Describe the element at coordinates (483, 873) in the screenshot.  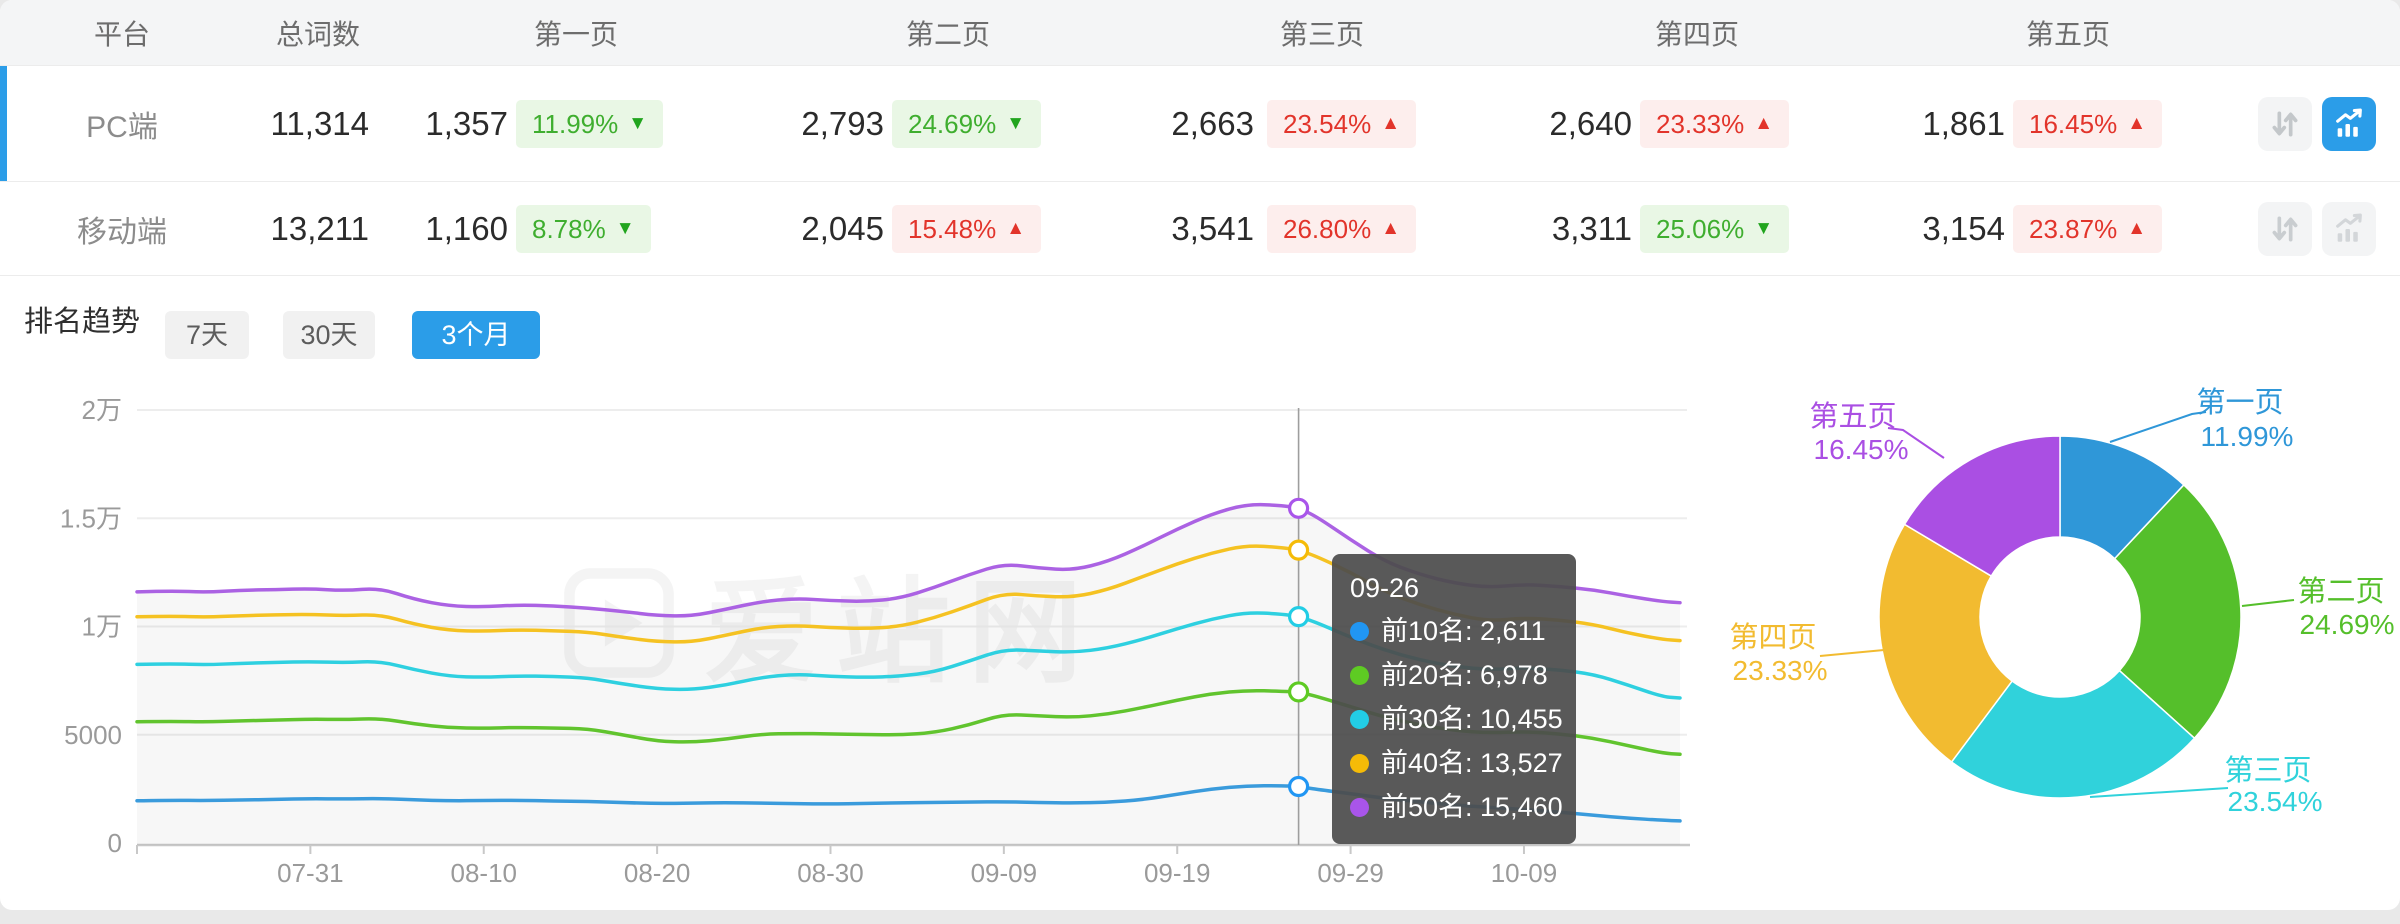
I see `x-axis-label: 08-10` at that location.